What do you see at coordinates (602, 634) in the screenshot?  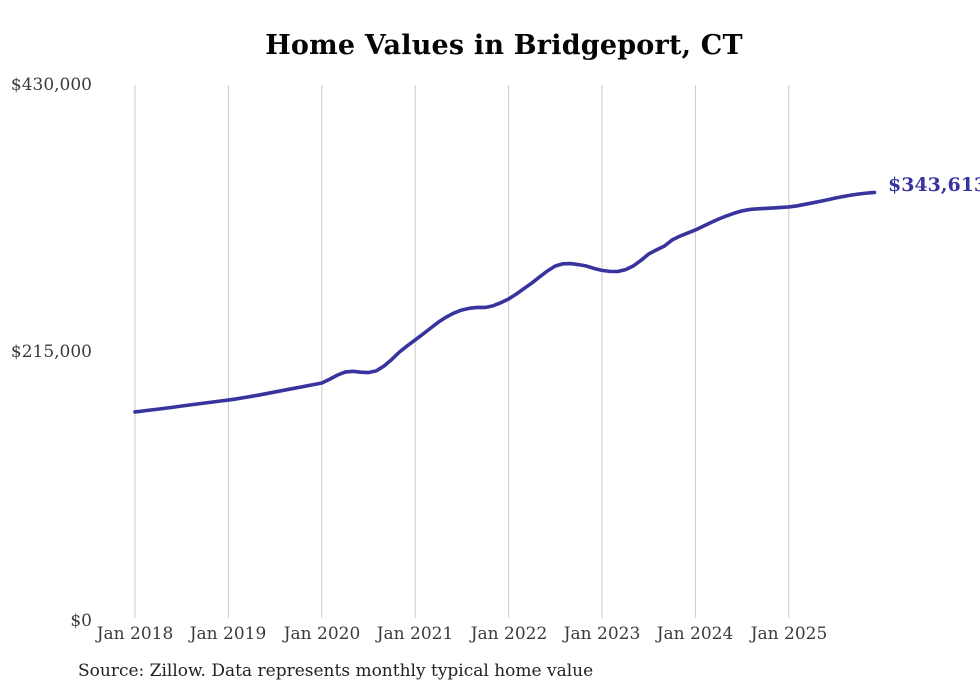 I see `x-axis-tick-jan-2023: Jan 2023` at bounding box center [602, 634].